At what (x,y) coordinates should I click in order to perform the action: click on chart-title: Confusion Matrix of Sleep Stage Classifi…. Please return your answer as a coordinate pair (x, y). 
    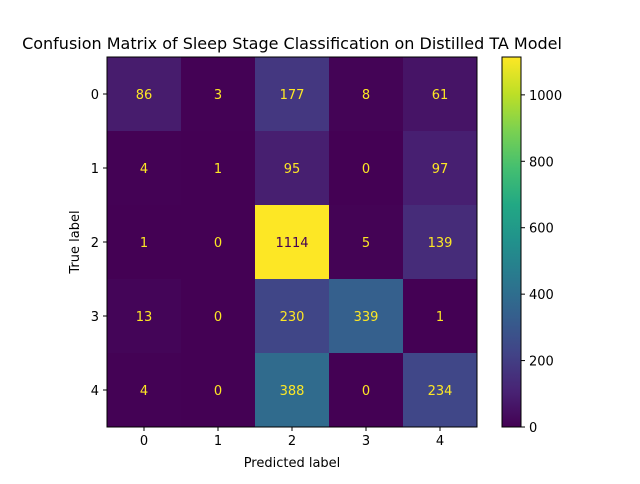
    Looking at the image, I should click on (292, 43).